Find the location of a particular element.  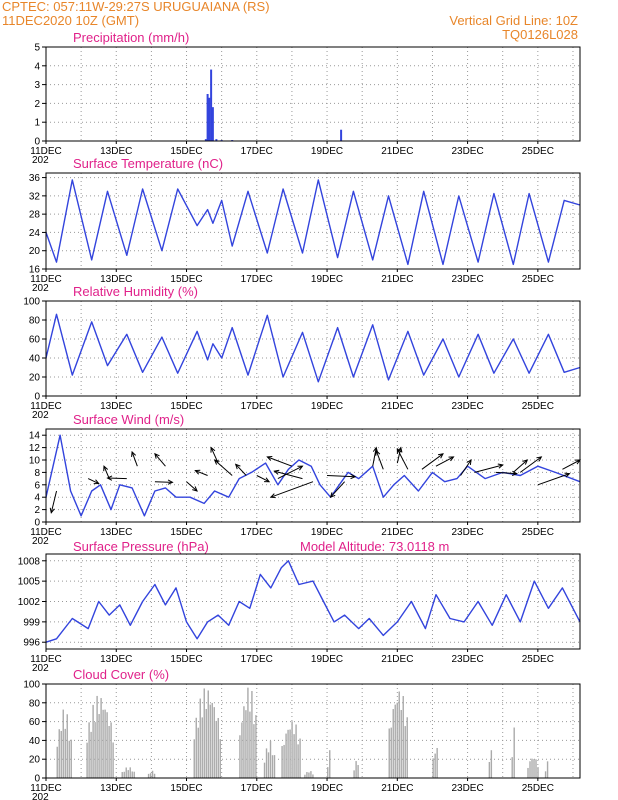

y-tick-label: 14 is located at coordinates (35, 436).